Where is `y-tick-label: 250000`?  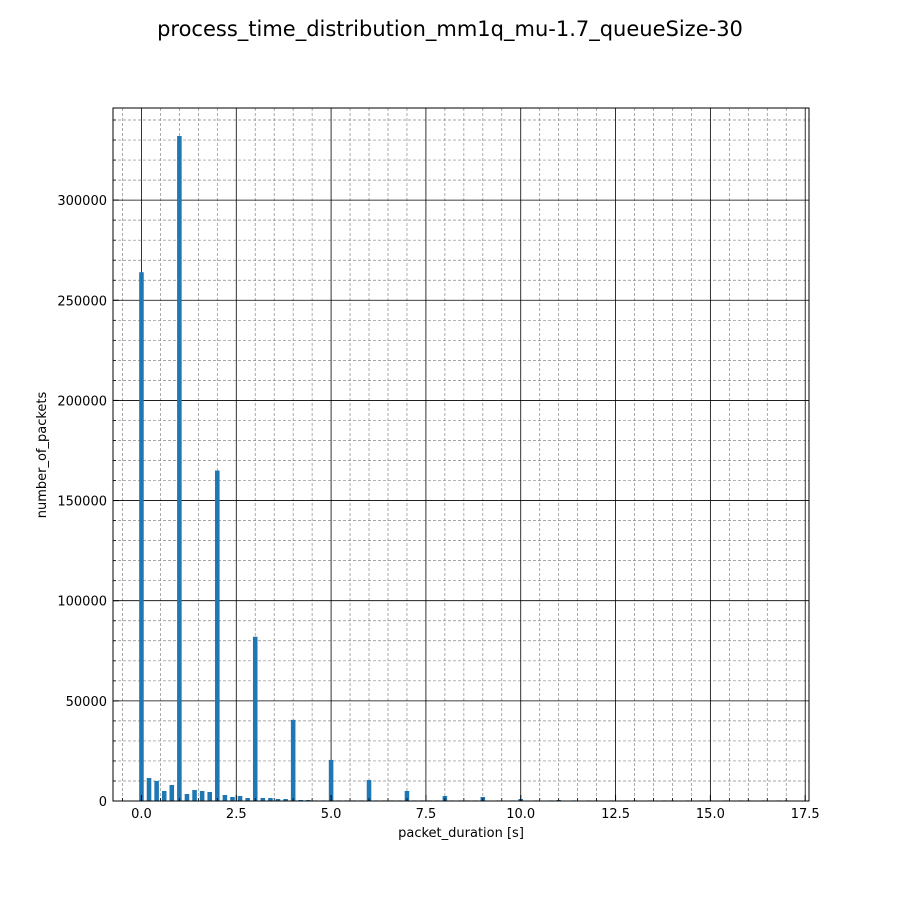 y-tick-label: 250000 is located at coordinates (82, 301).